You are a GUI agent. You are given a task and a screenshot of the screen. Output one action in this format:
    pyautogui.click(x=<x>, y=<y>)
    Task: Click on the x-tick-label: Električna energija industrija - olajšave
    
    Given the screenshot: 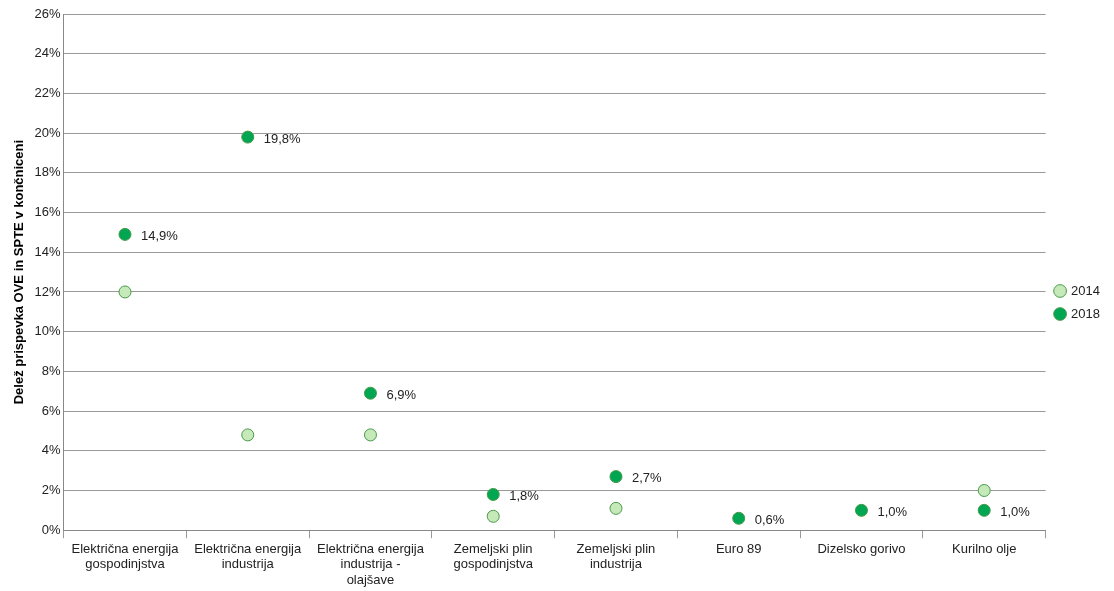 What is the action you would take?
    pyautogui.click(x=371, y=563)
    